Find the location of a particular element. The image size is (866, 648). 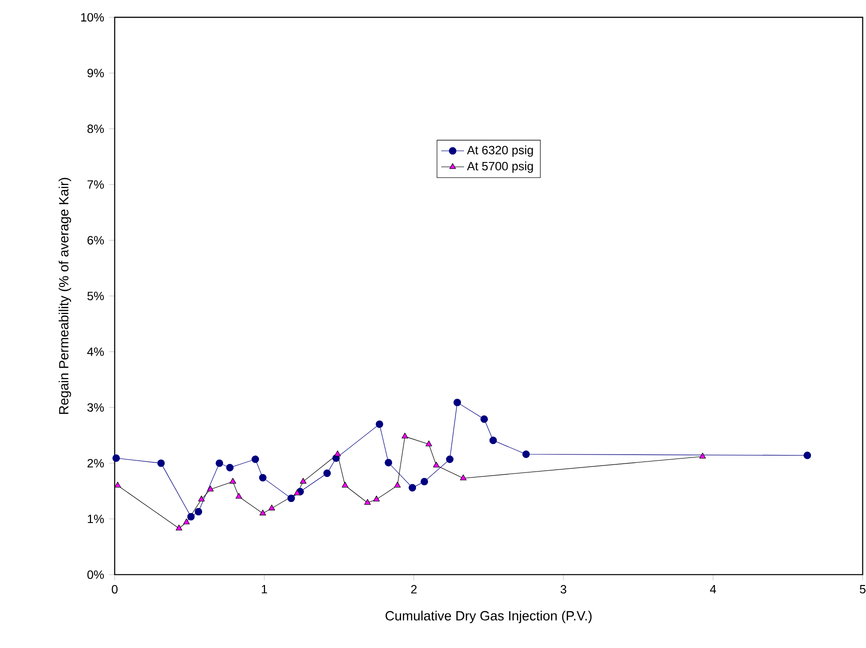

y-axis-title: Regain Permeability (% of average Kair) is located at coordinates (65, 296).